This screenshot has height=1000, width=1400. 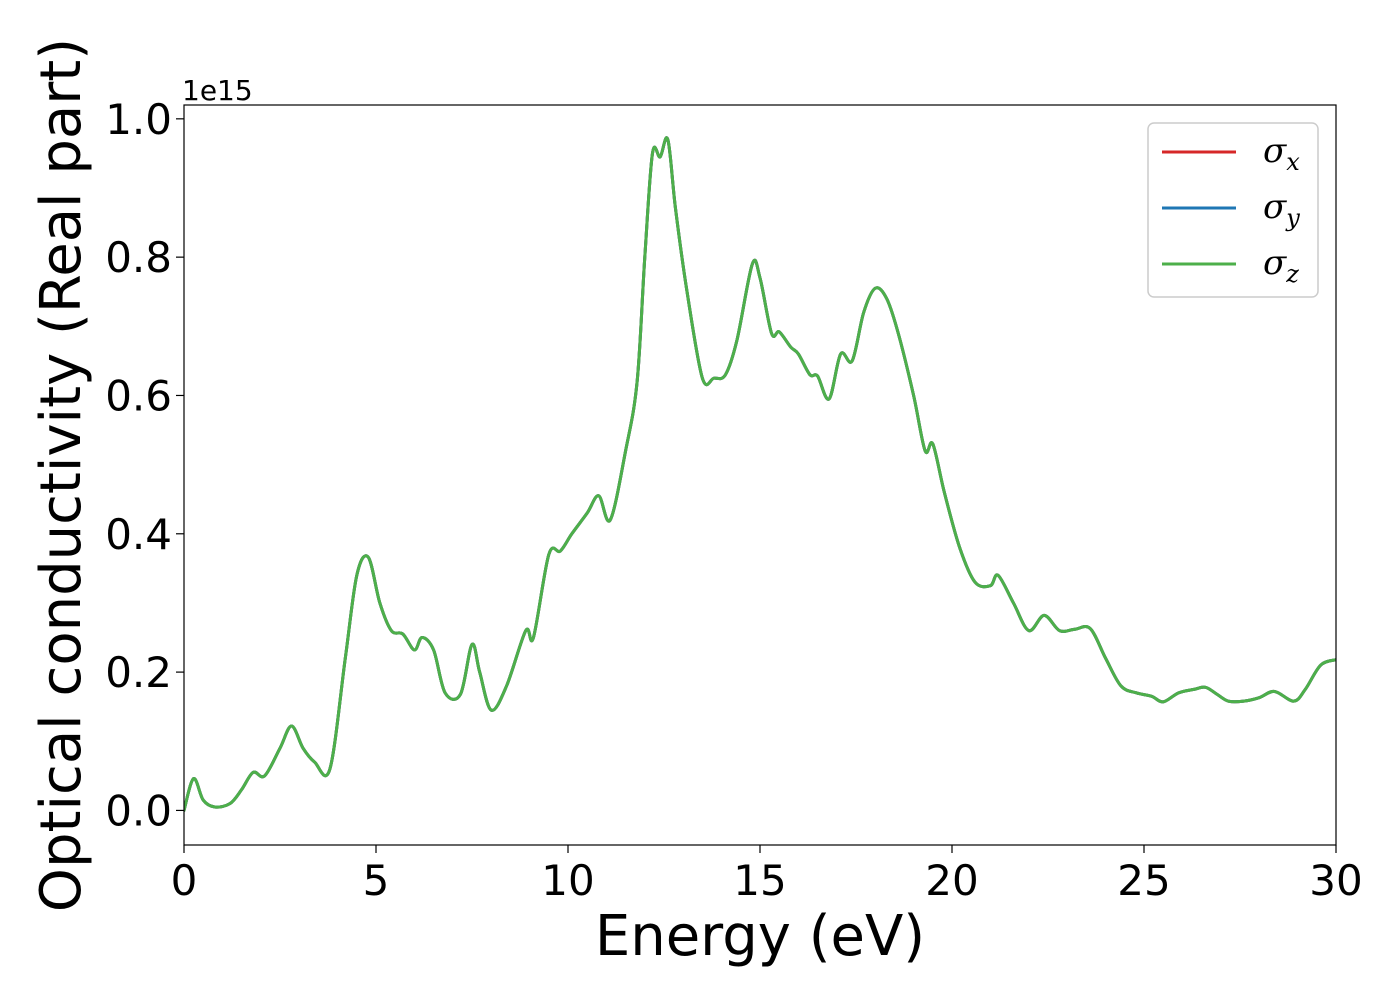 What do you see at coordinates (138, 257) in the screenshot?
I see `y-tick-label: 0.8` at bounding box center [138, 257].